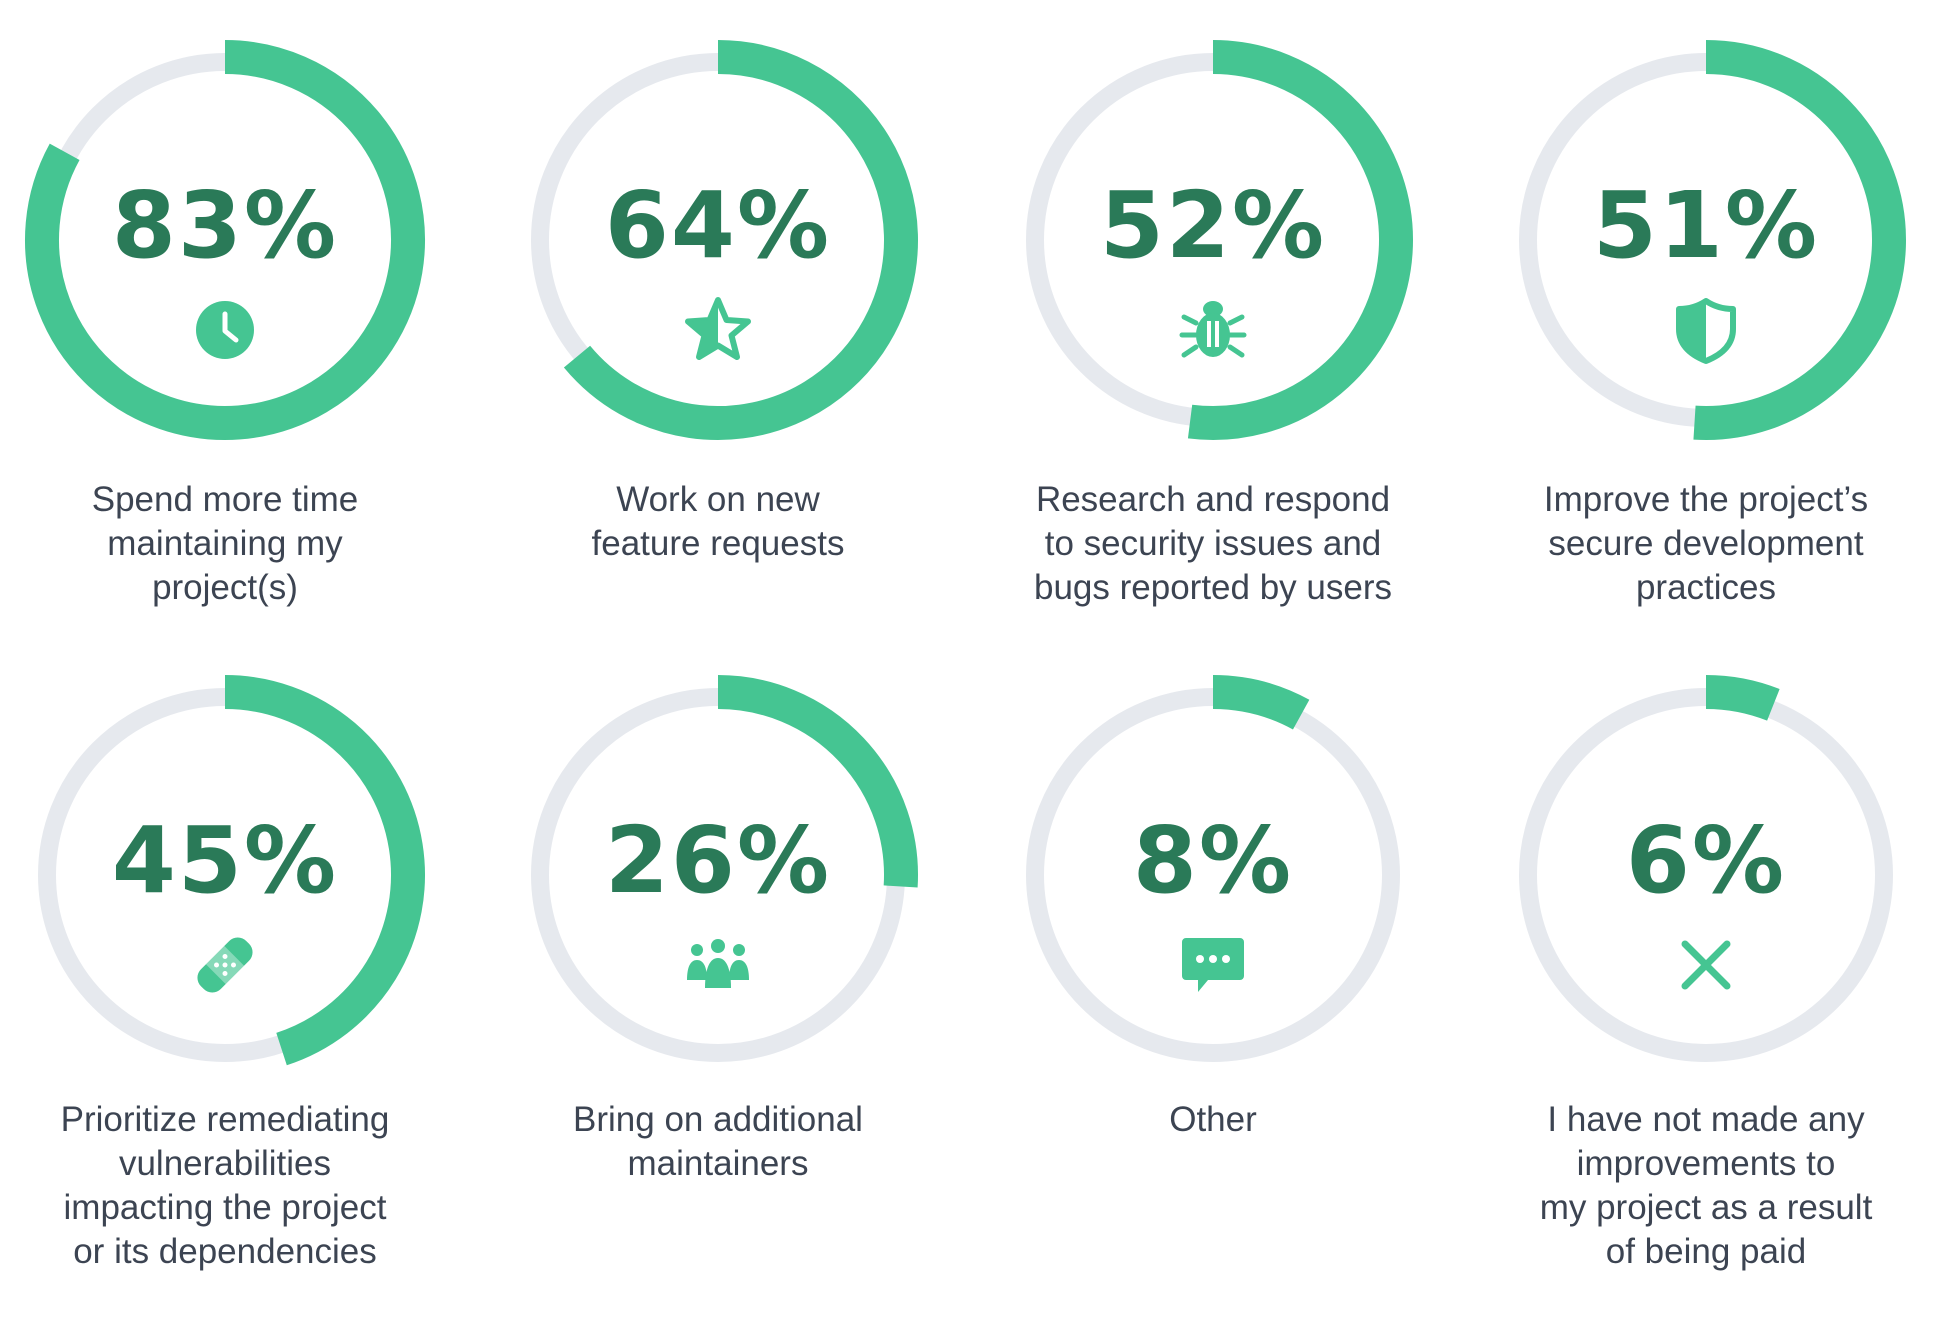  What do you see at coordinates (225, 330) in the screenshot?
I see `clock-icon` at bounding box center [225, 330].